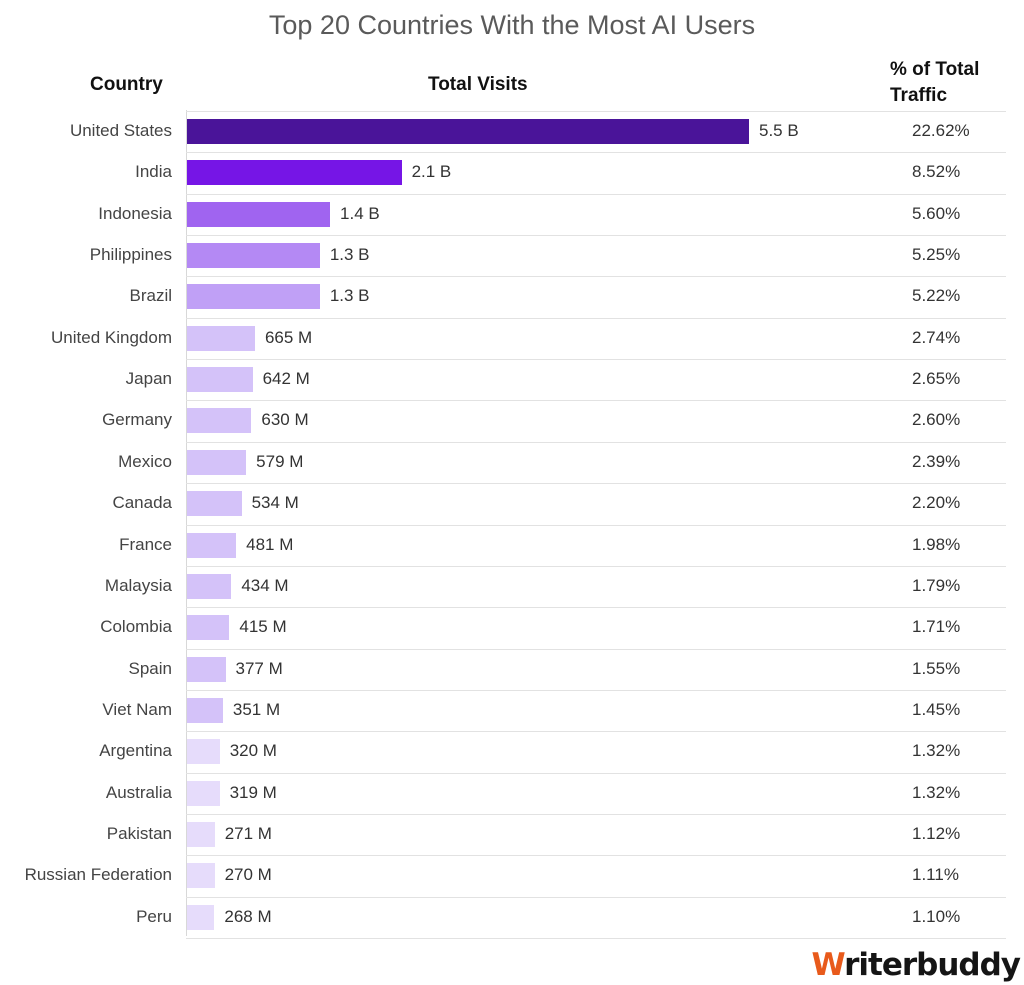 The image size is (1024, 985). I want to click on table-row: Mexico 579 M 2.39%, so click(512, 462).